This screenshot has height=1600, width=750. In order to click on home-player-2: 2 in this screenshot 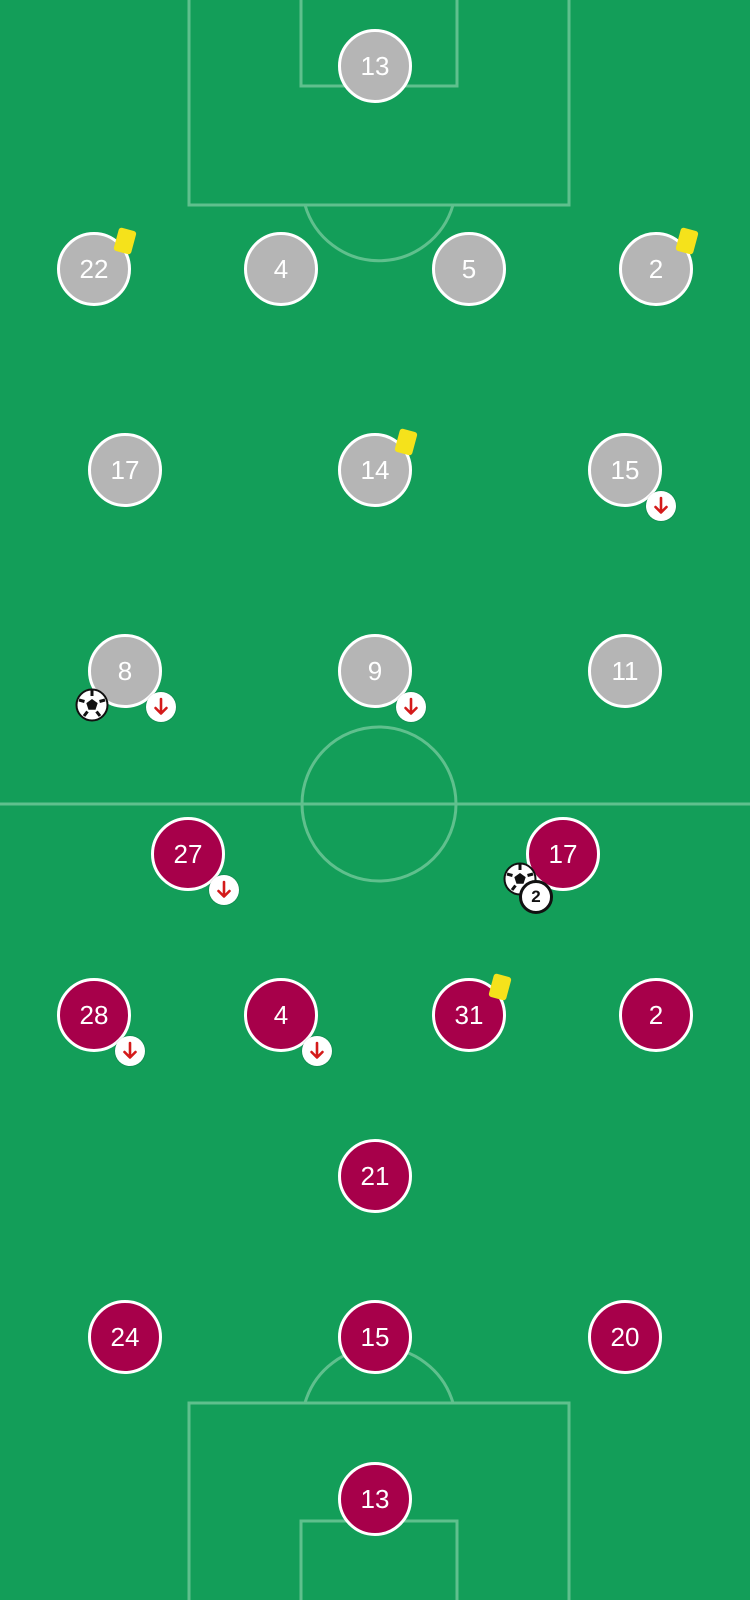, I will do `click(656, 1015)`.